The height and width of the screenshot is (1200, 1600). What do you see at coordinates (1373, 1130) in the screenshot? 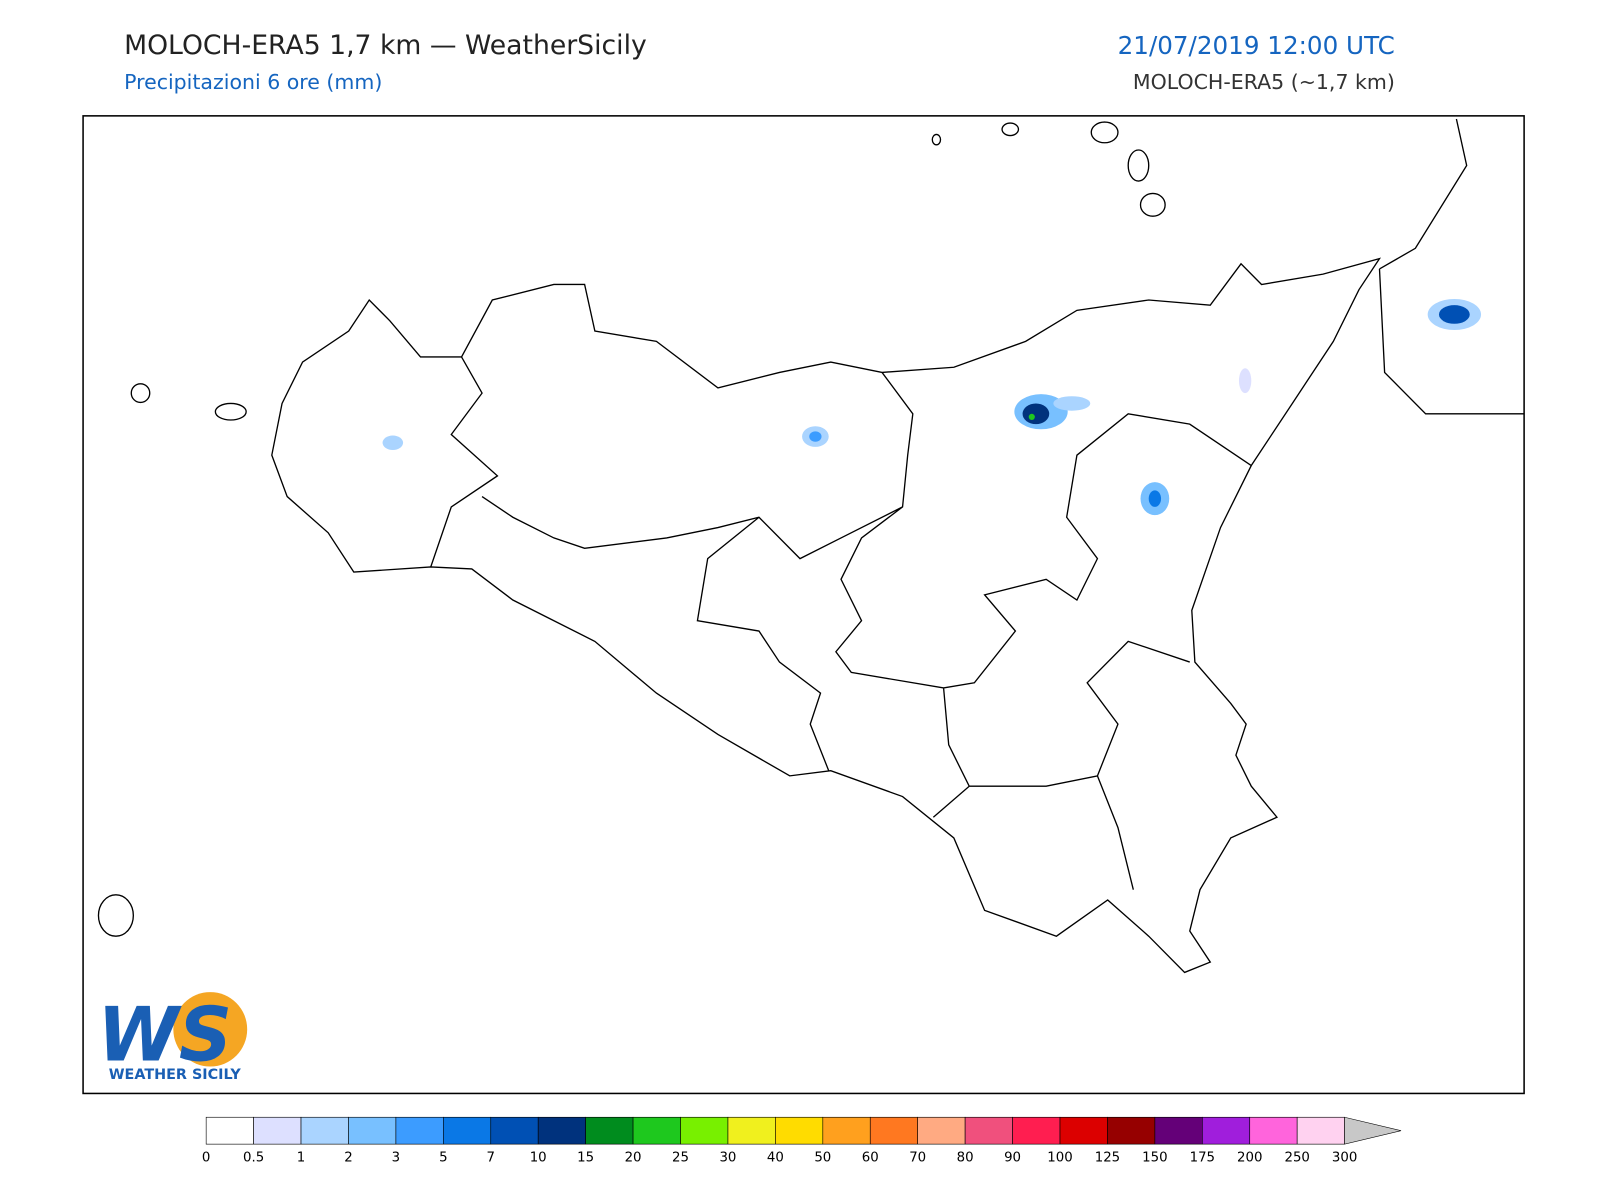
I see `colorbar-extend` at bounding box center [1373, 1130].